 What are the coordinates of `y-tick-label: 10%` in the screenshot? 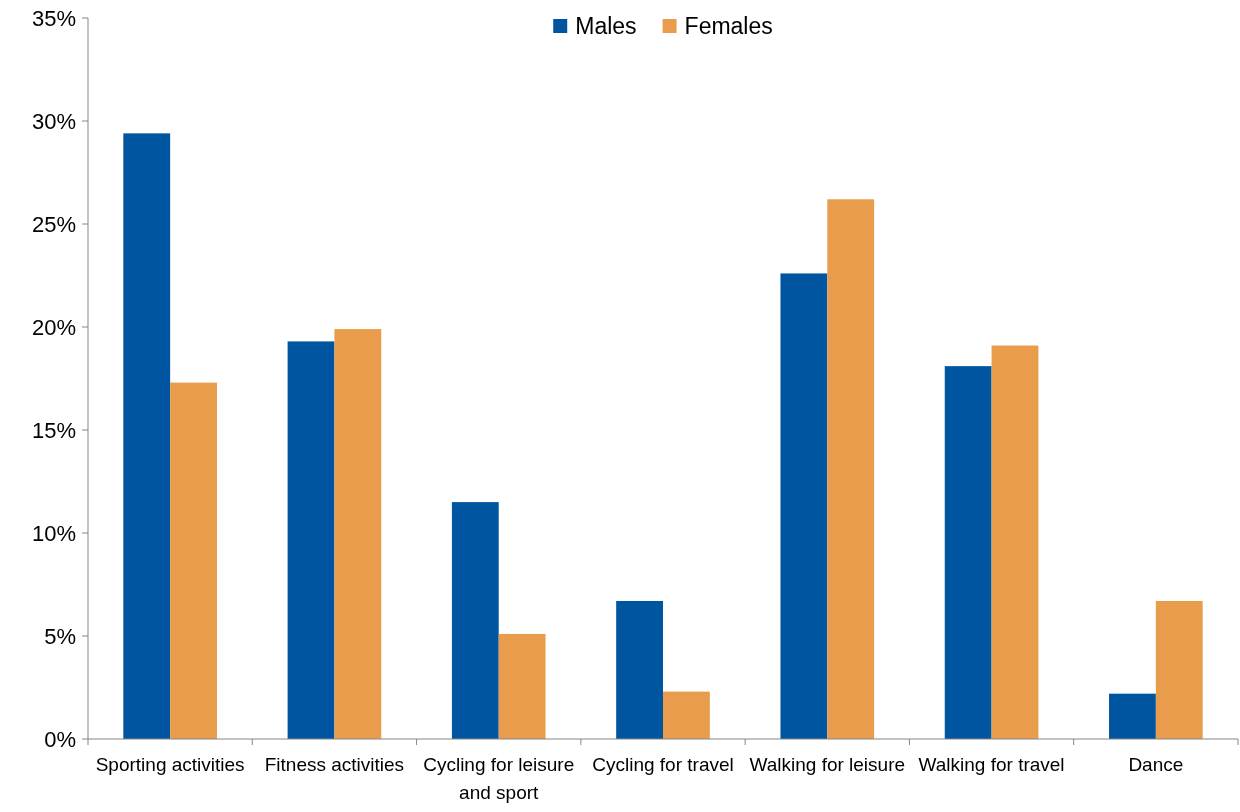 It's located at (53, 533).